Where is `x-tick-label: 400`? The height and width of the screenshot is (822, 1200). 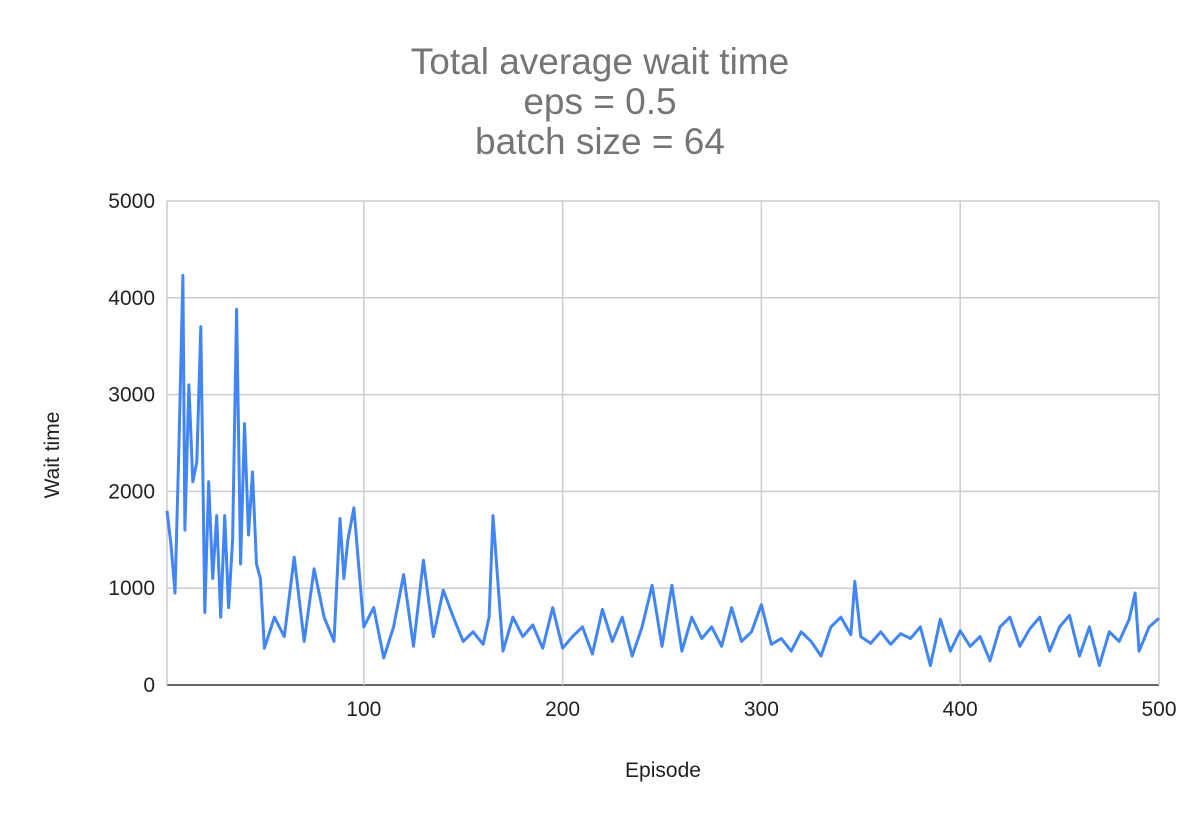
x-tick-label: 400 is located at coordinates (960, 709).